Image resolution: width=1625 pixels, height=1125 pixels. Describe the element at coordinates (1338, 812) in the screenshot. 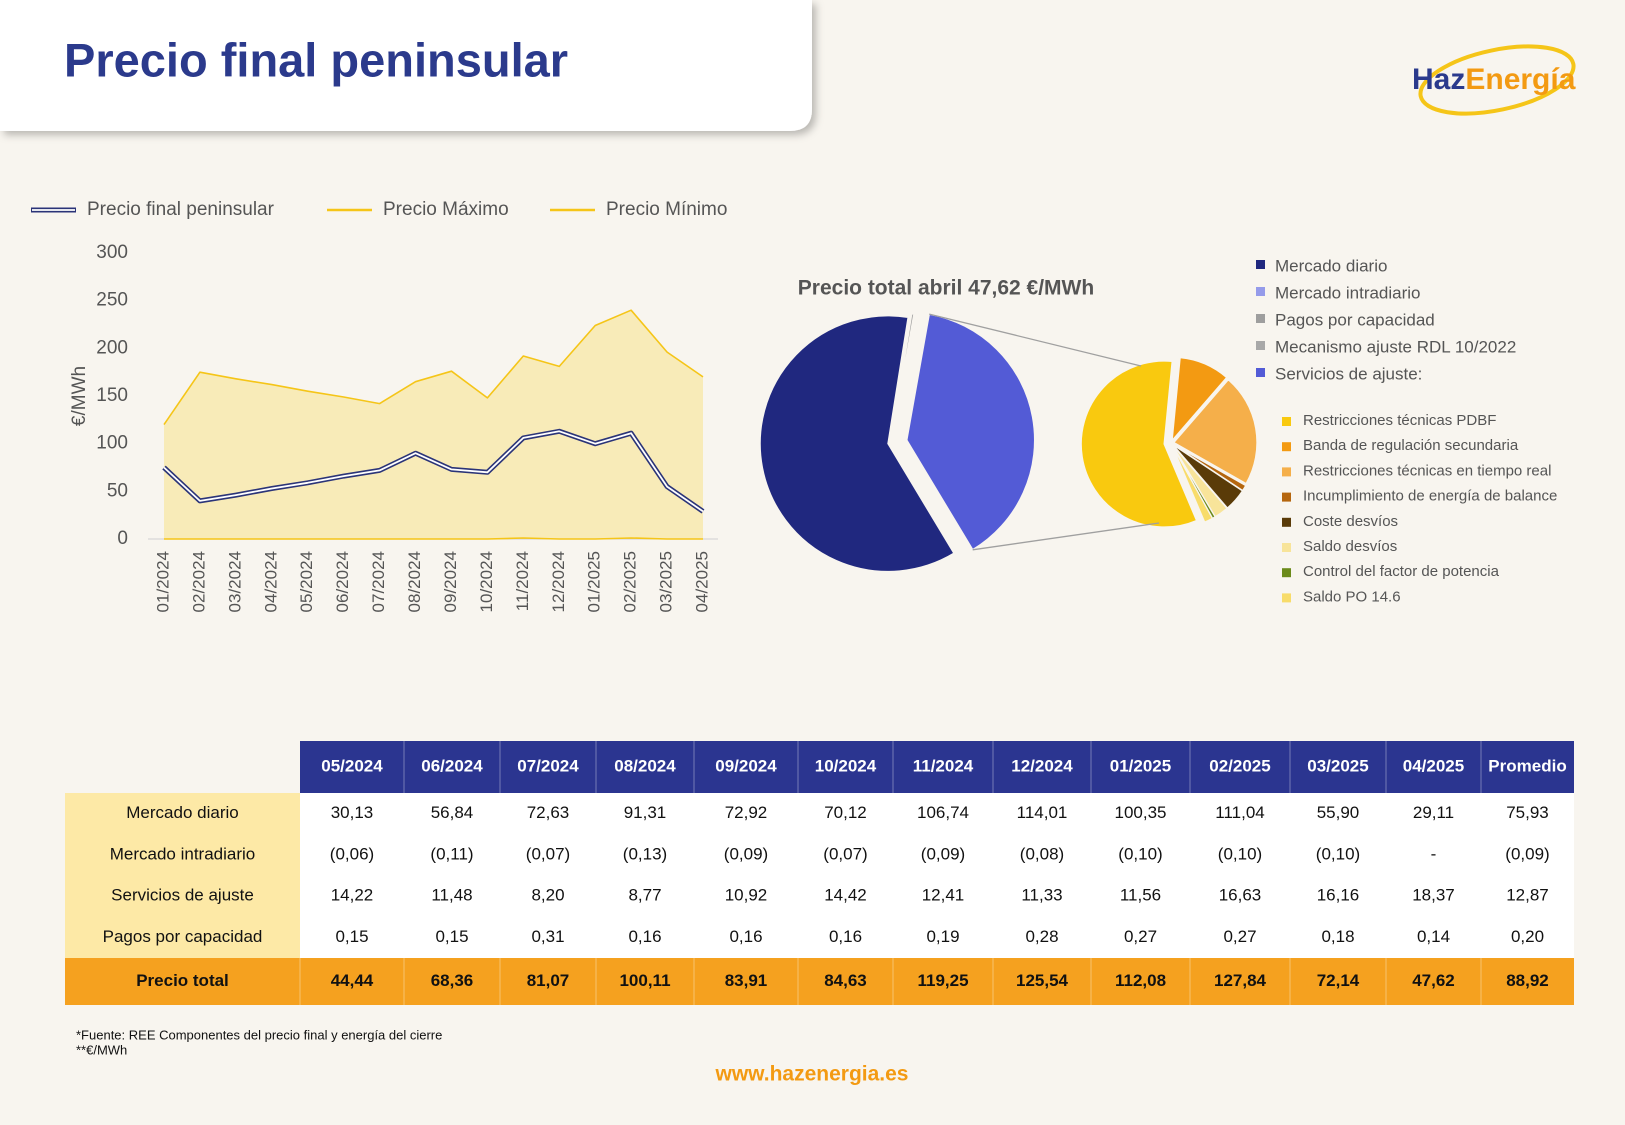

I see `table-cell: 55,90` at that location.